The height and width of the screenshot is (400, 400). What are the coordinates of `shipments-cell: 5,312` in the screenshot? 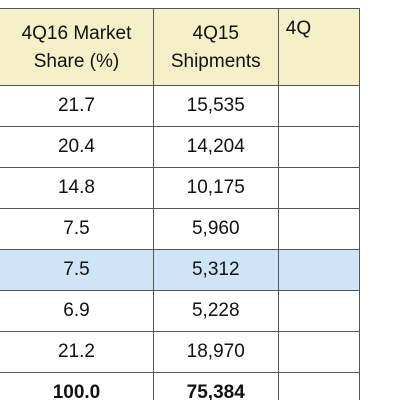 It's located at (215, 270).